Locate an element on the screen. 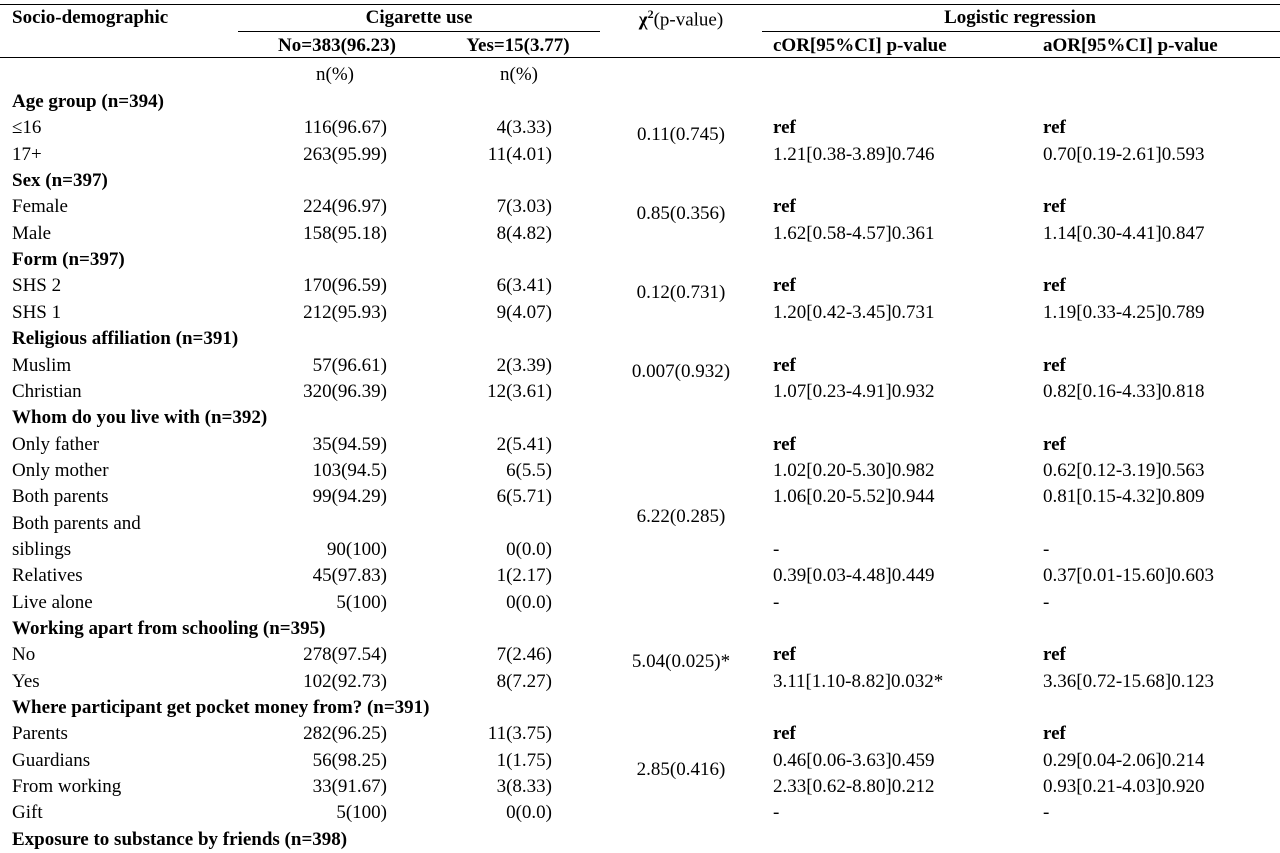  cell-aor: 0.93[0.21-4.03]0.920 is located at coordinates (1124, 786).